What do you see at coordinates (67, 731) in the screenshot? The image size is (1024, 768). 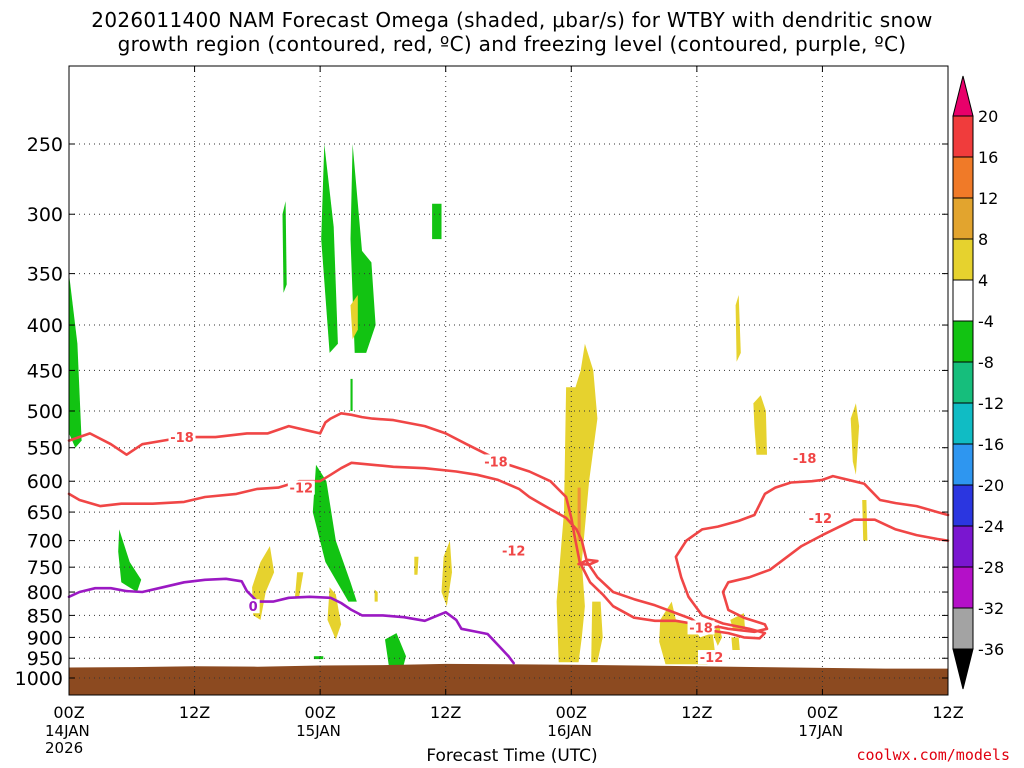 I see `x-tick-sublabel: 14JAN` at bounding box center [67, 731].